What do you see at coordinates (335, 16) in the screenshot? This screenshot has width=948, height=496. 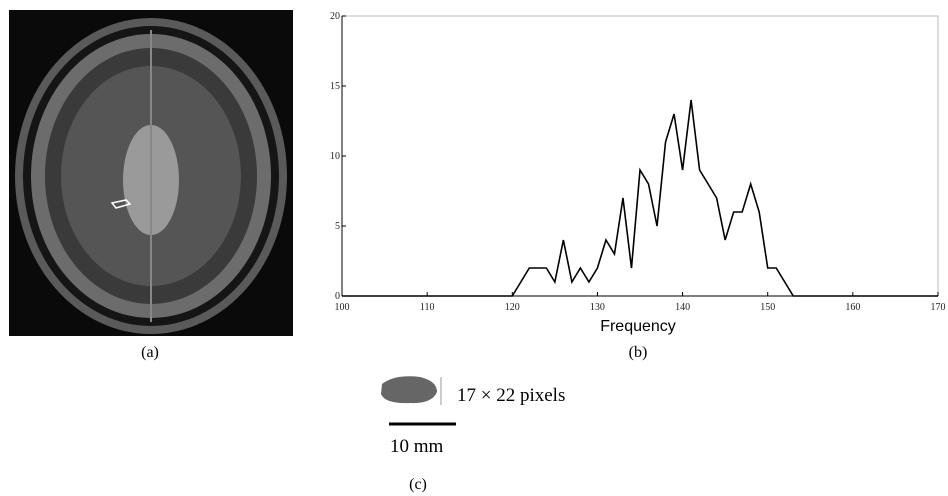 I see `y-tick-label: 20` at bounding box center [335, 16].